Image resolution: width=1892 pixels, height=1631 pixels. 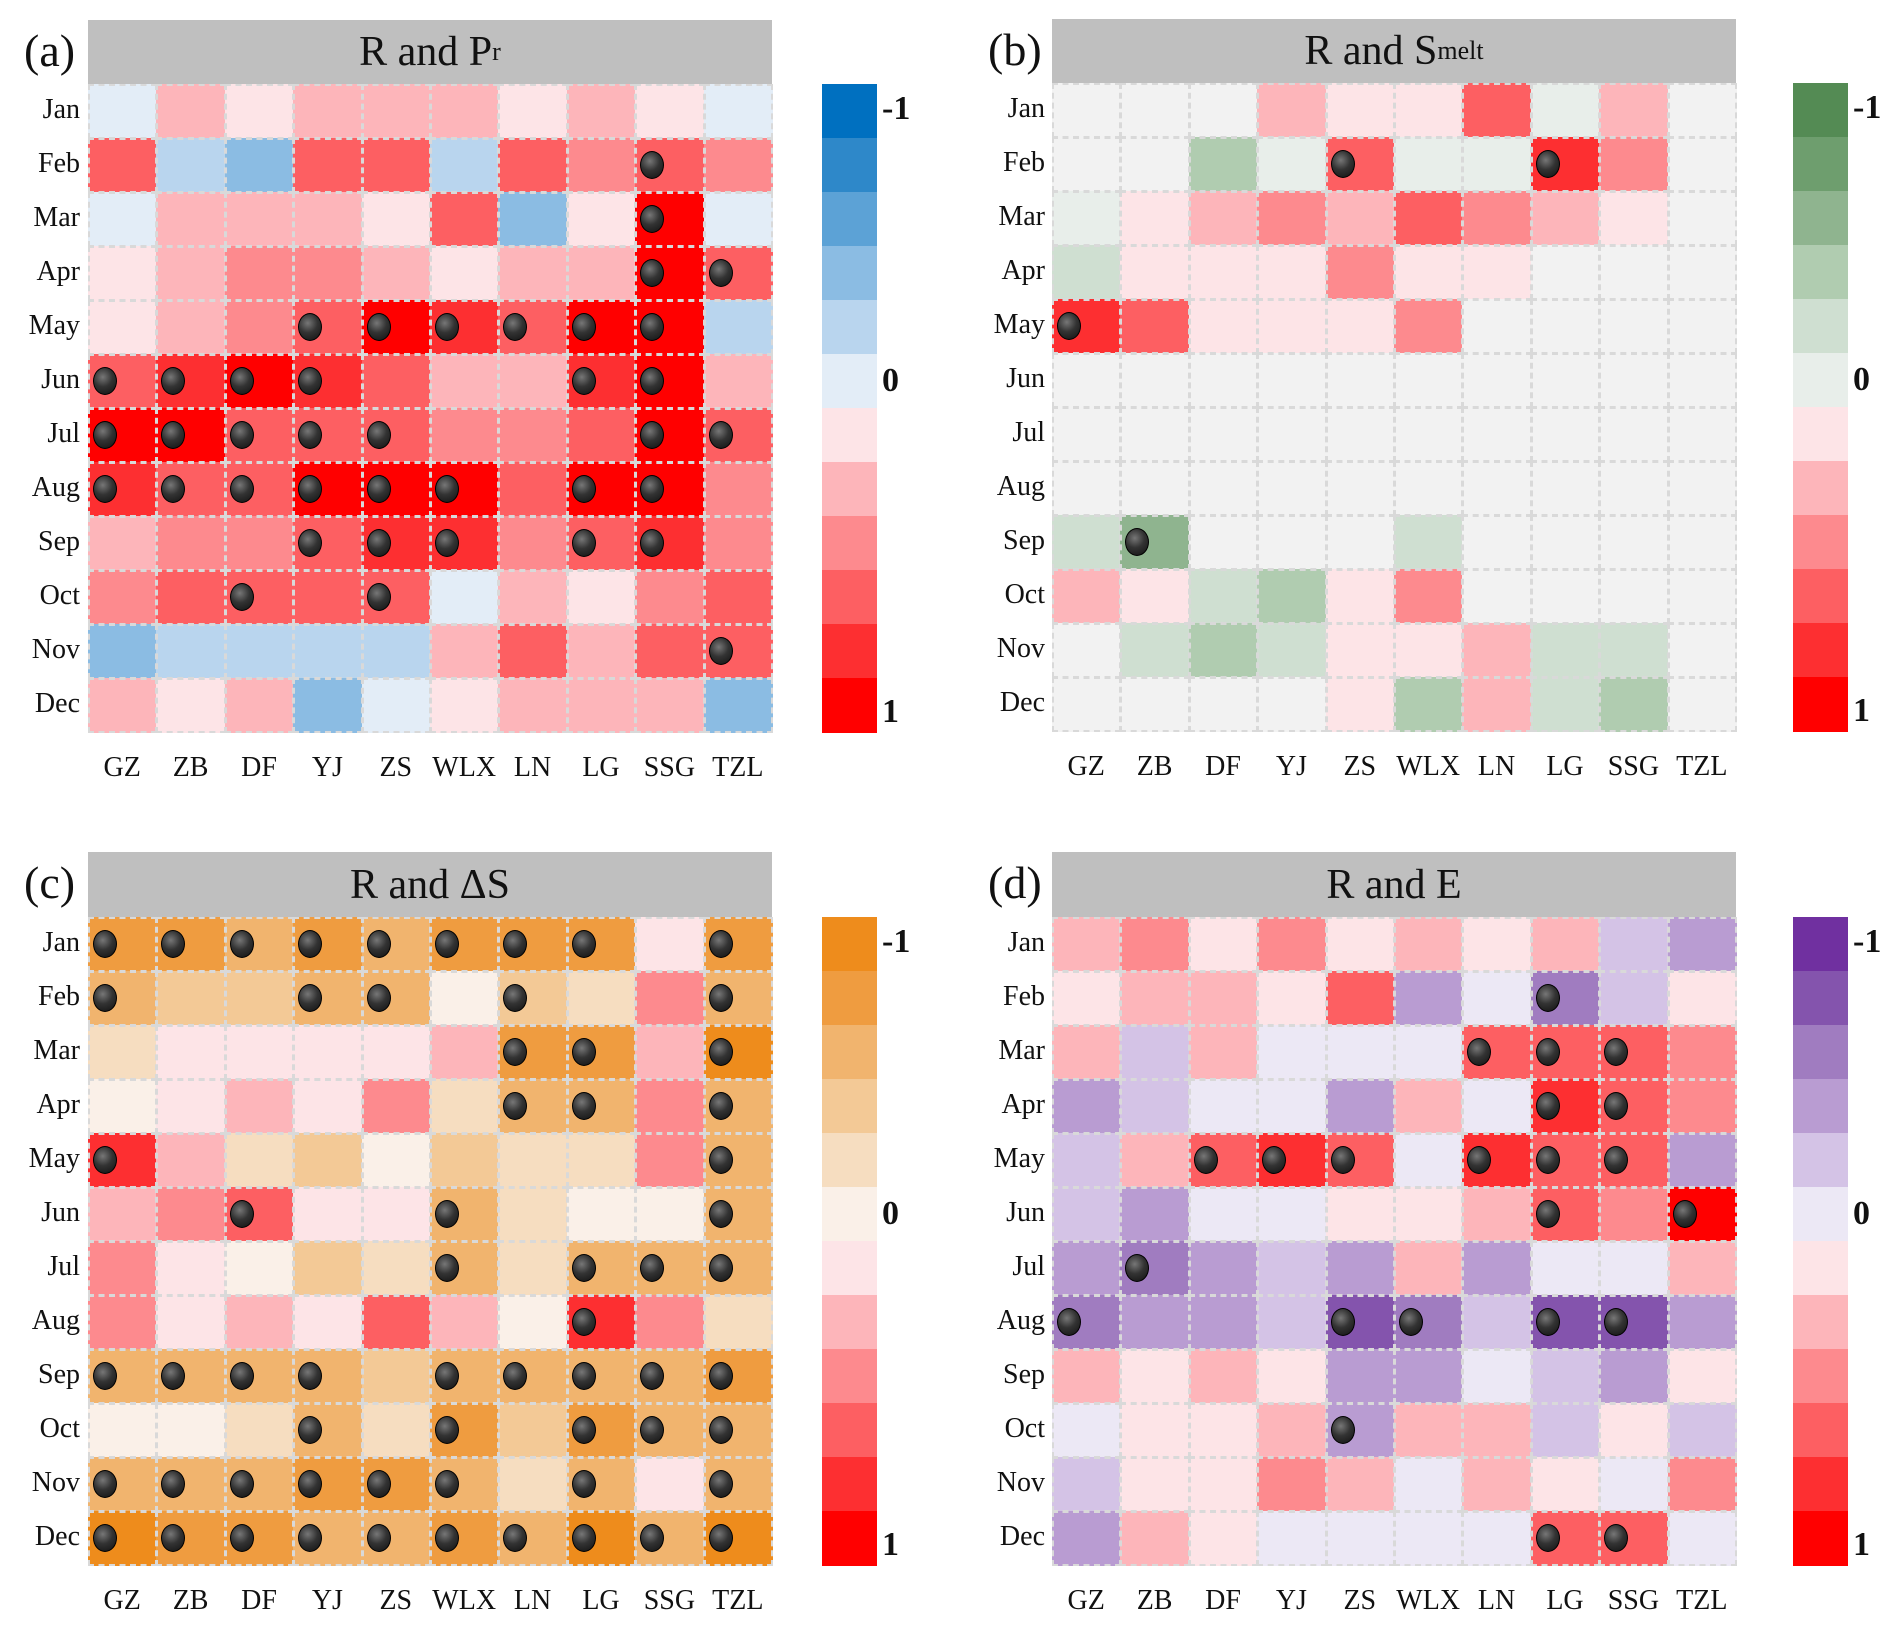 I want to click on colorbar-tick-label: -1, so click(x=1867, y=107).